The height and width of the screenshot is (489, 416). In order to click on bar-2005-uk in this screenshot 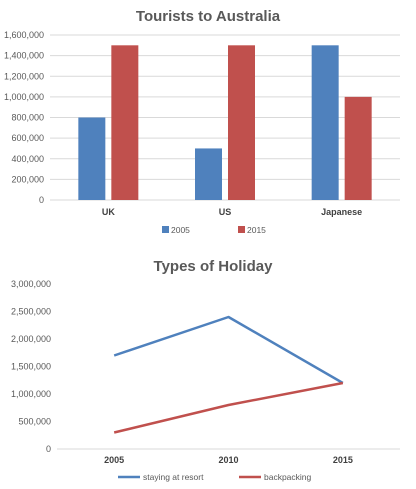, I will do `click(92, 158)`.